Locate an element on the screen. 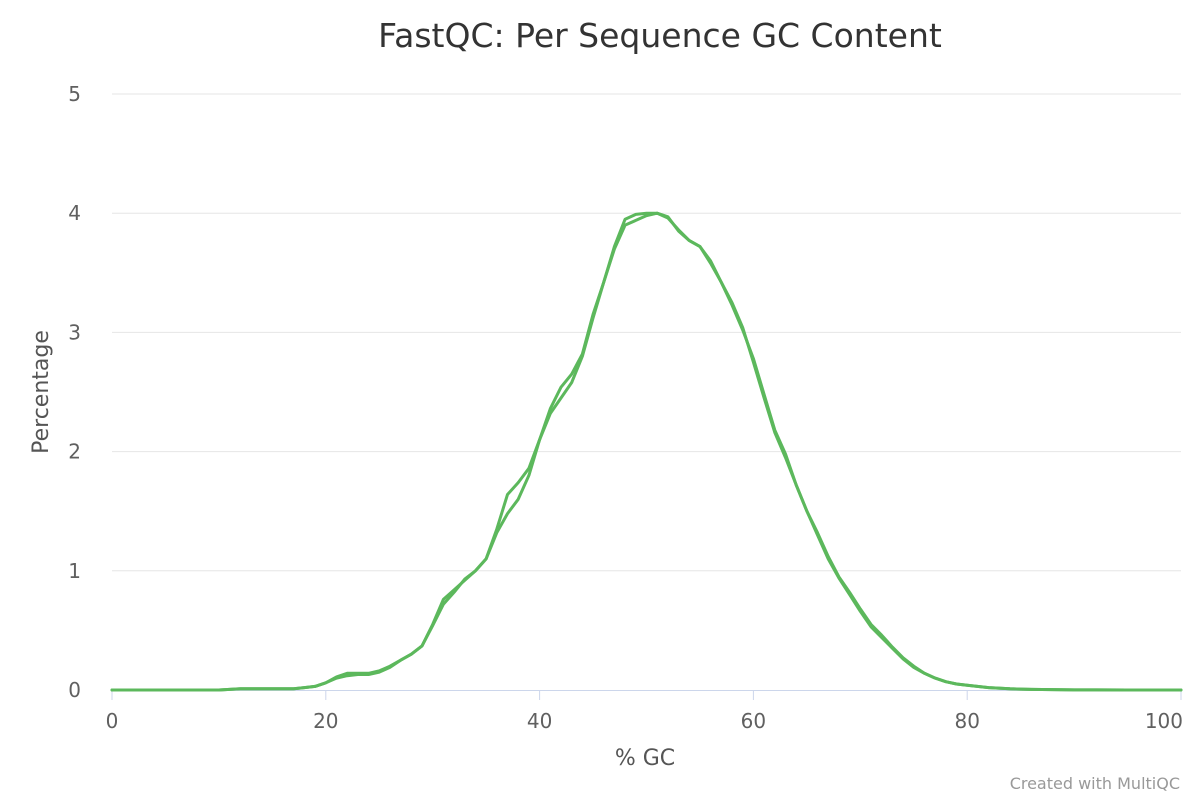 This screenshot has width=1200, height=800. x-tick-label: 0 is located at coordinates (112, 721).